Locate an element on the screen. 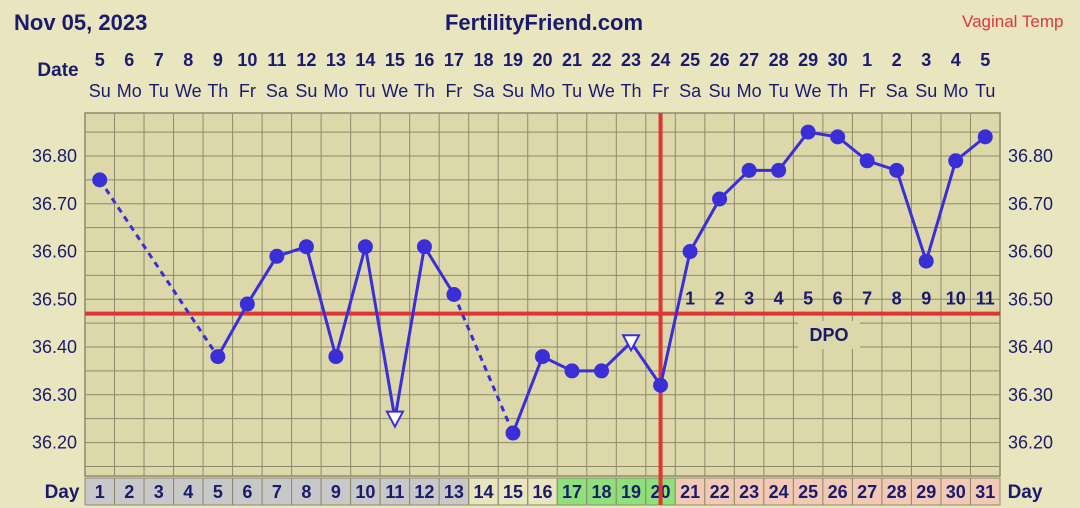 The image size is (1080, 508). cycle-day-label: 18 is located at coordinates (602, 492).